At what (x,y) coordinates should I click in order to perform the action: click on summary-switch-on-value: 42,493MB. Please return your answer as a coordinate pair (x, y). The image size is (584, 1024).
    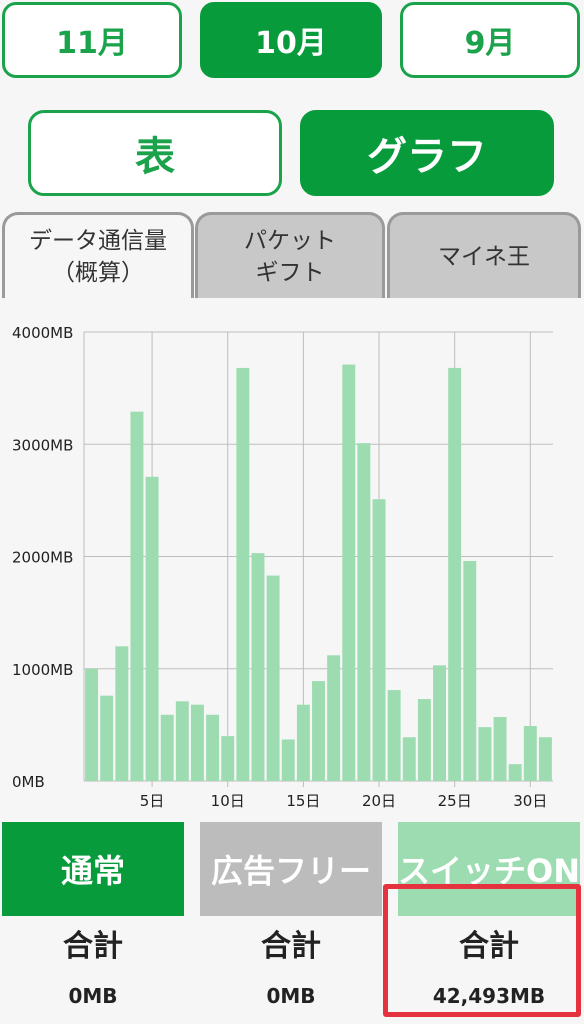
    Looking at the image, I should click on (489, 996).